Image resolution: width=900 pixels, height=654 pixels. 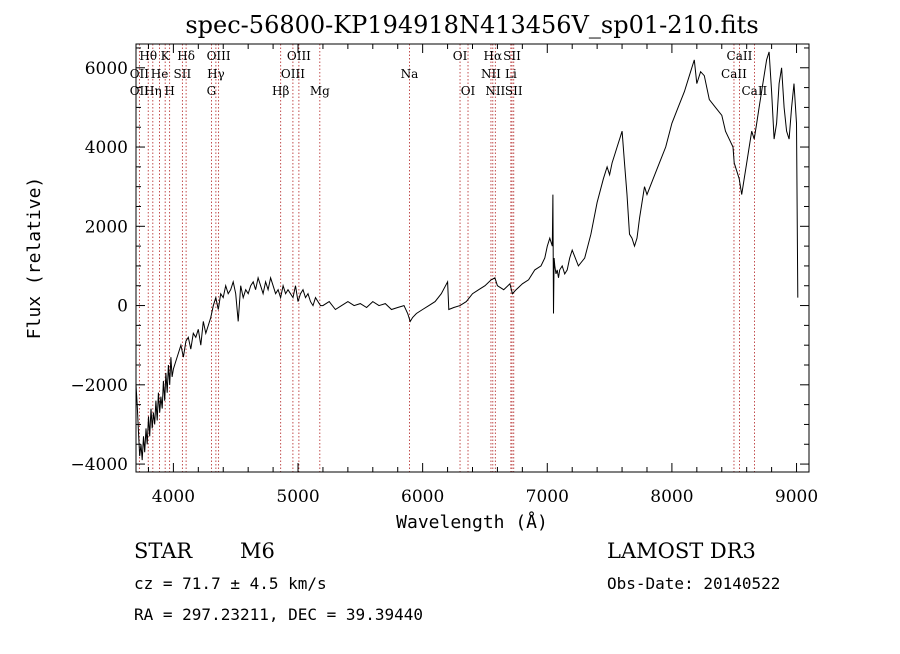 What do you see at coordinates (410, 74) in the screenshot?
I see `line-marker-label: Na` at bounding box center [410, 74].